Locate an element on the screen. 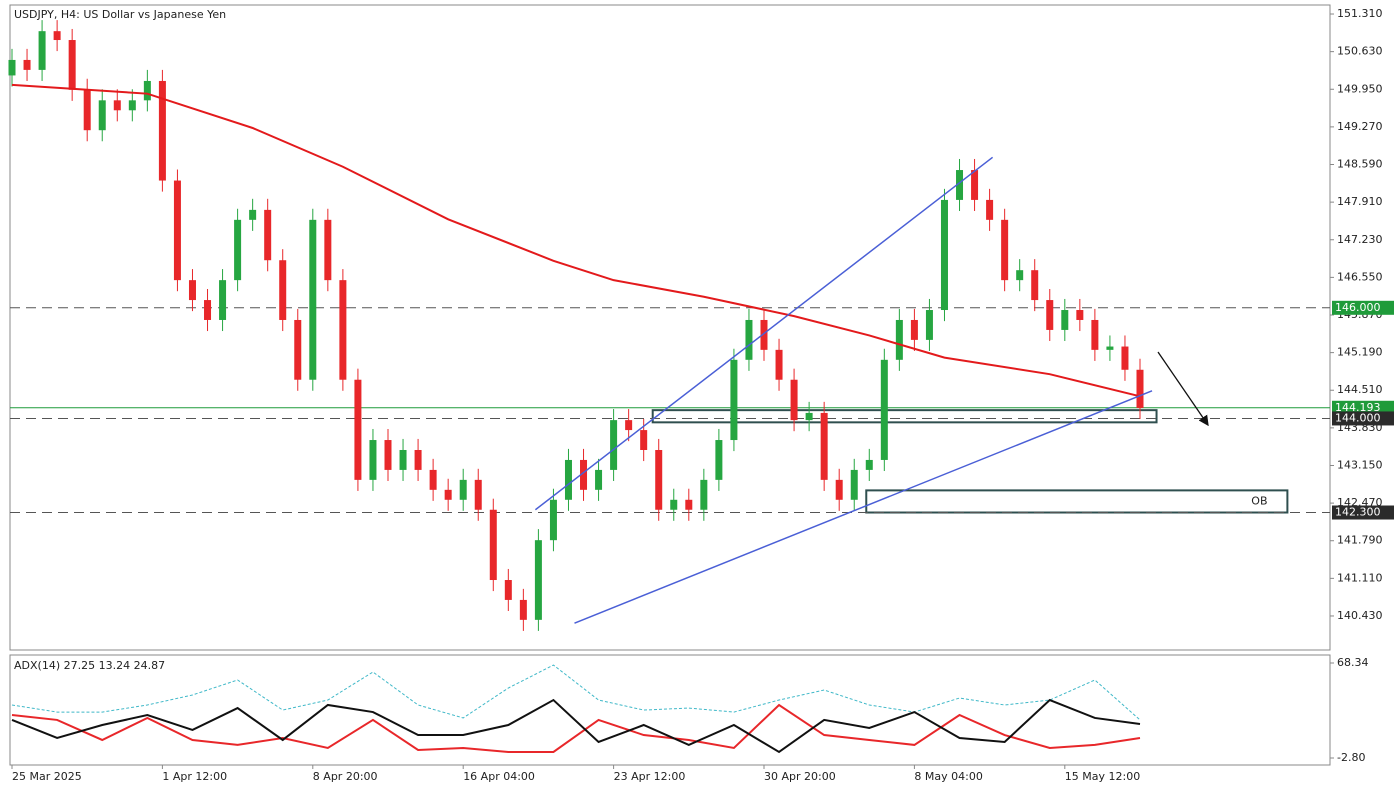  y-tick-label: 143.150 is located at coordinates (1360, 464).